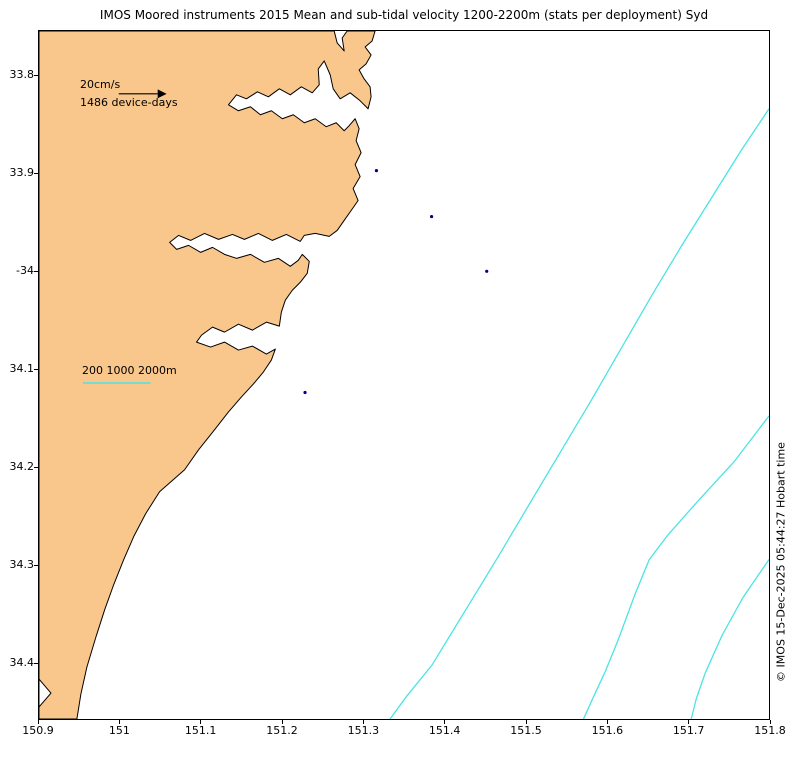 The image size is (796, 760). Describe the element at coordinates (770, 730) in the screenshot. I see `x-tick-label: 151.8` at that location.